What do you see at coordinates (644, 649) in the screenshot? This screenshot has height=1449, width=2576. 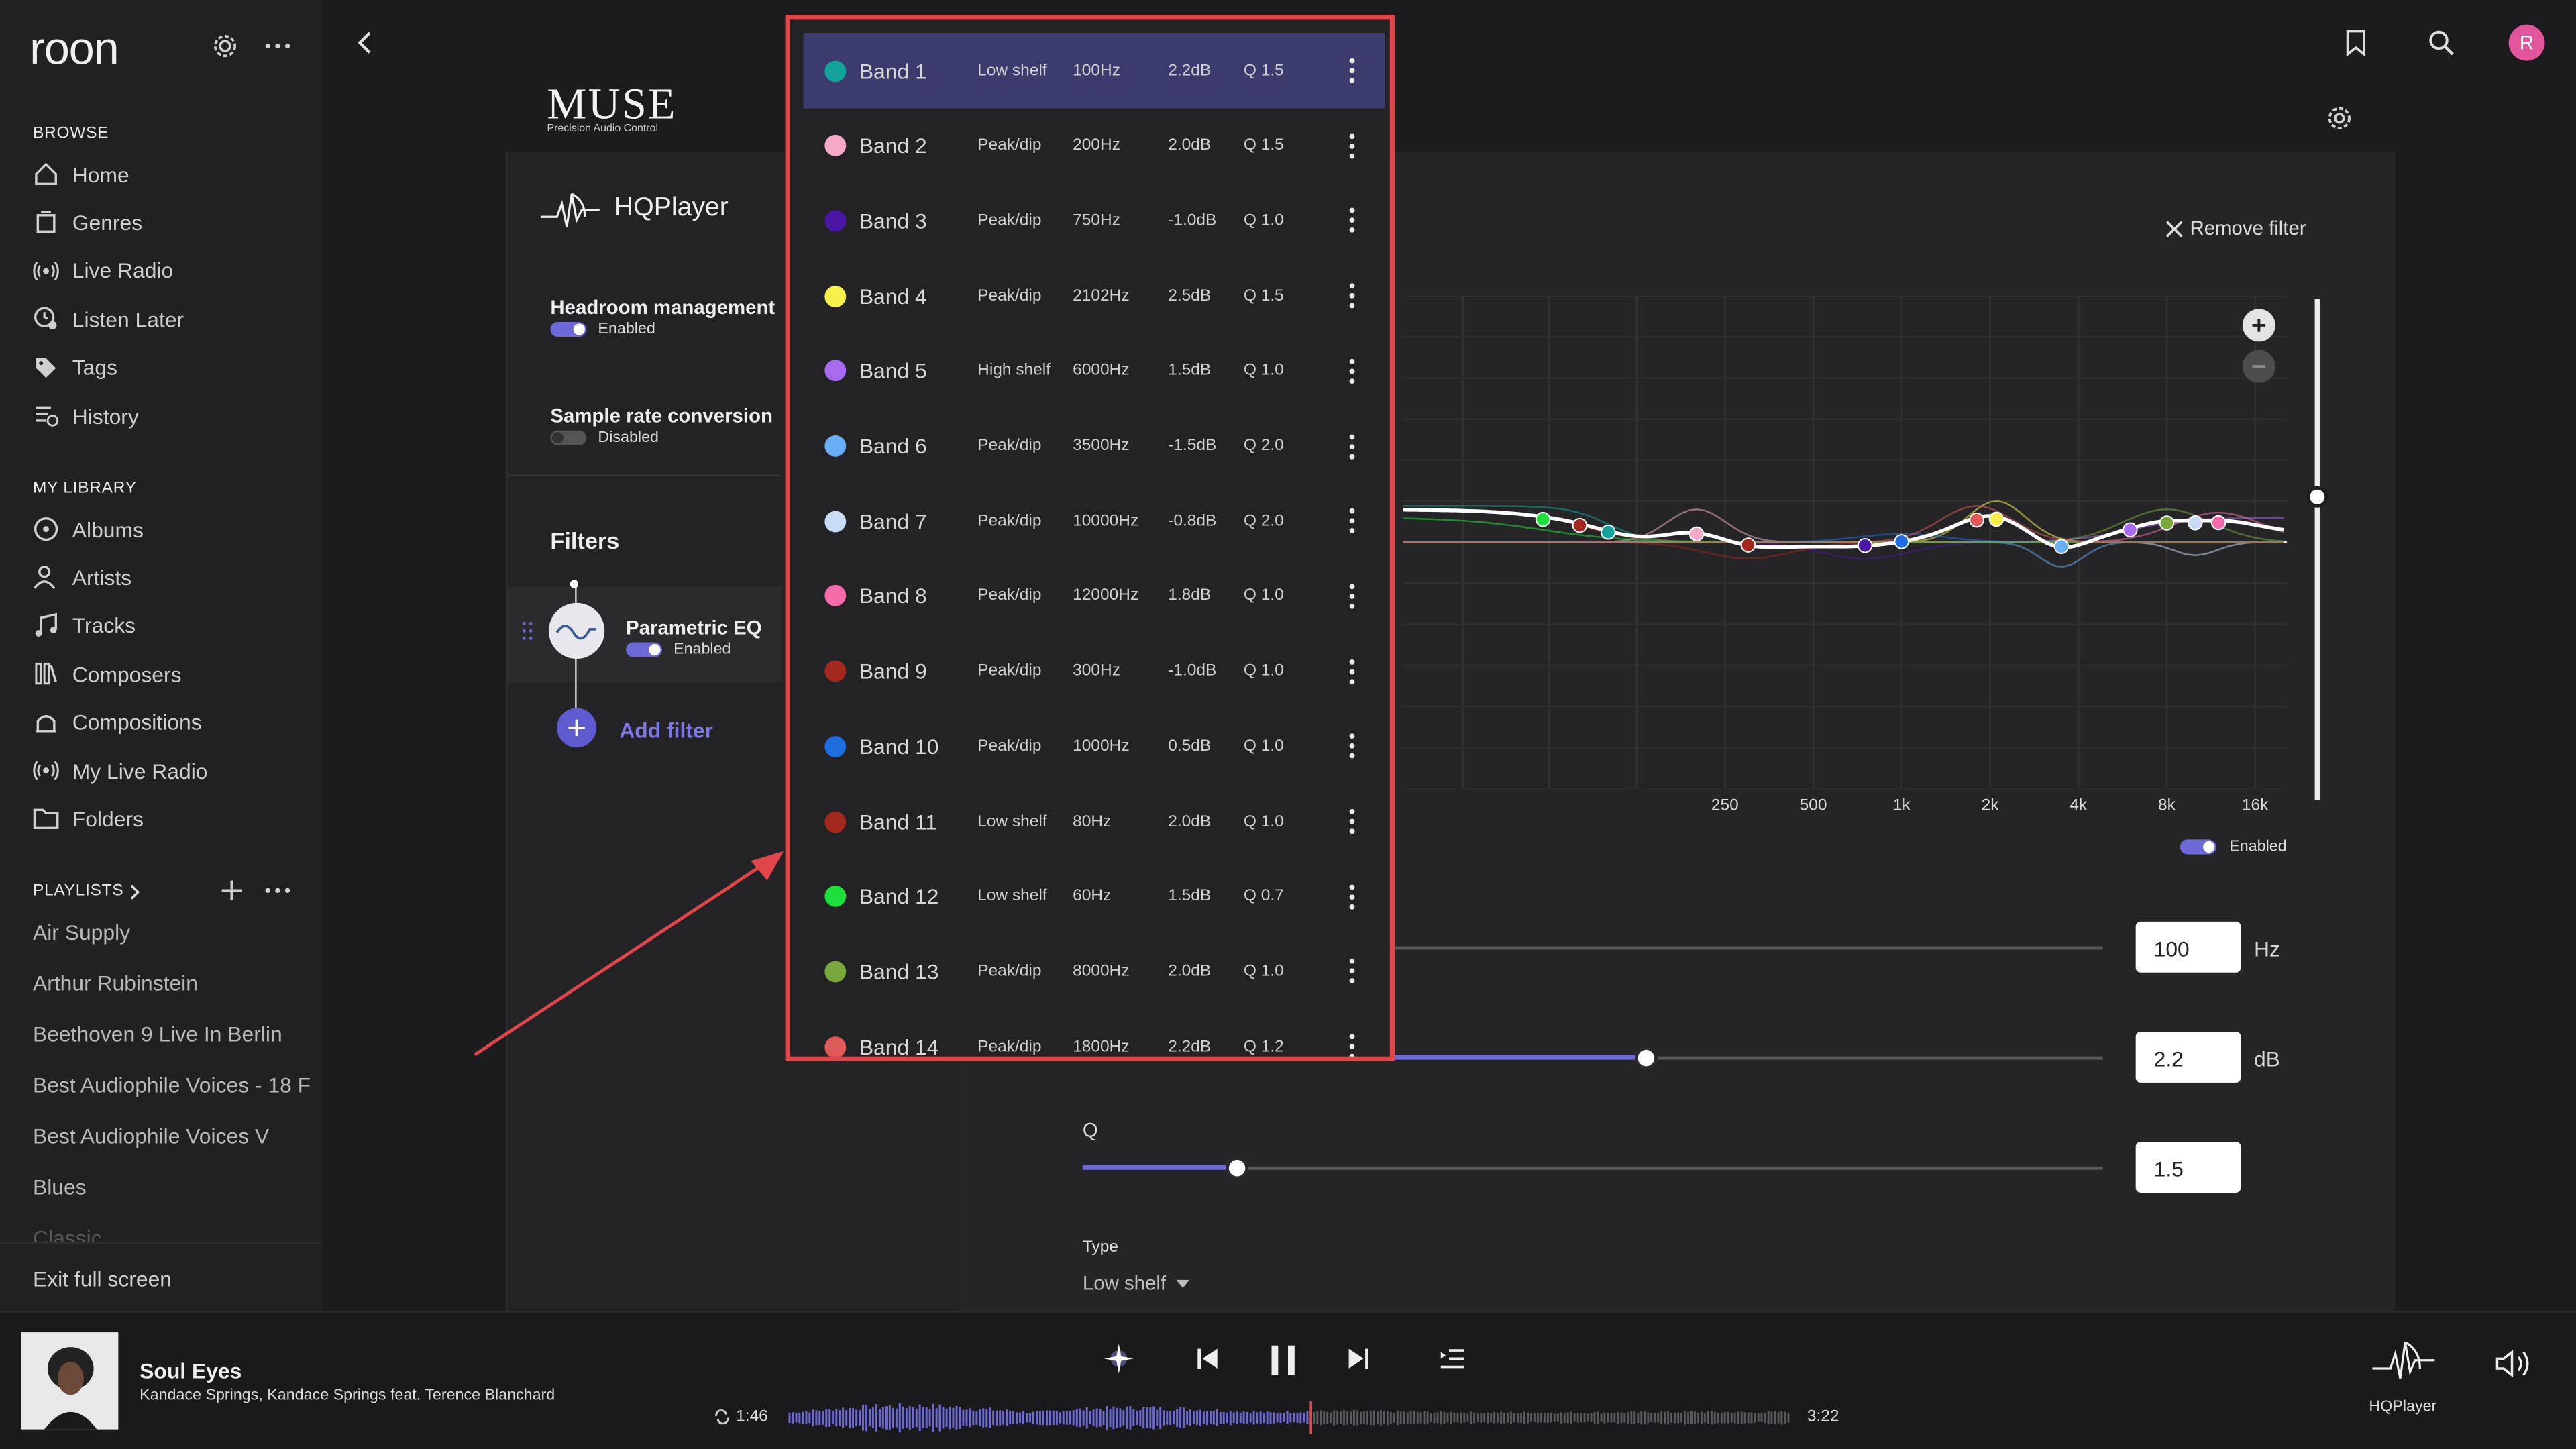 I see `parametric-eq-toggle` at bounding box center [644, 649].